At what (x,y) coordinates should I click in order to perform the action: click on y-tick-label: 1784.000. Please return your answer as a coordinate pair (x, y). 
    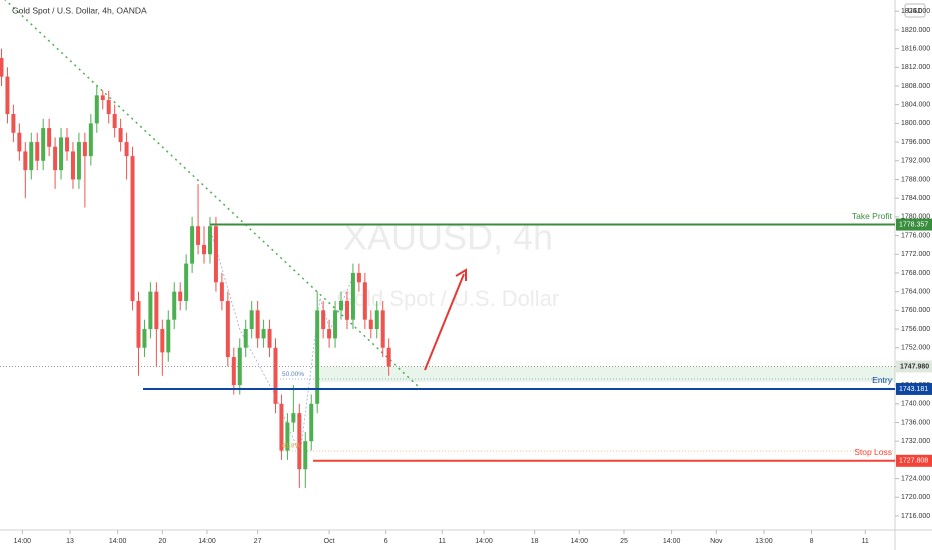
    Looking at the image, I should click on (915, 198).